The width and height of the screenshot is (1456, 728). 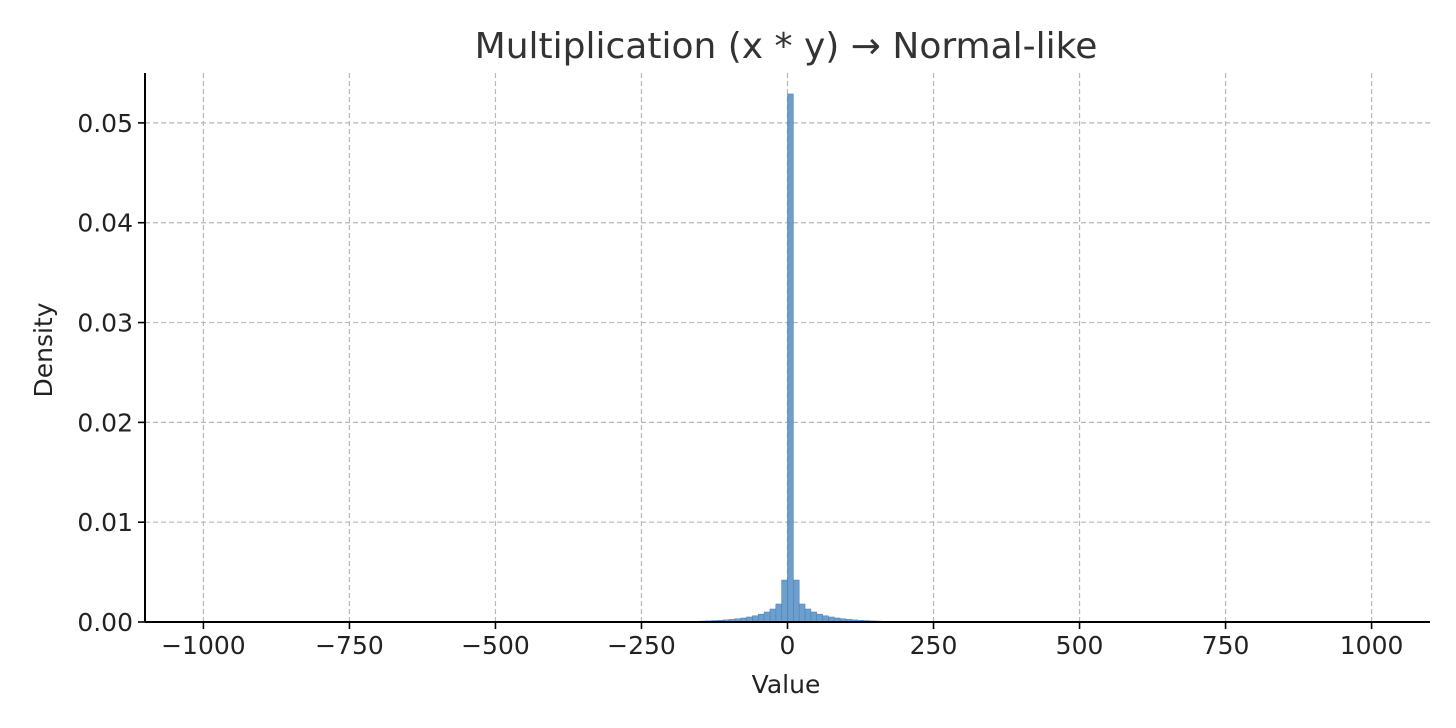 I want to click on chart-title: Multiplication (x * y) → Normal-like, so click(x=786, y=46).